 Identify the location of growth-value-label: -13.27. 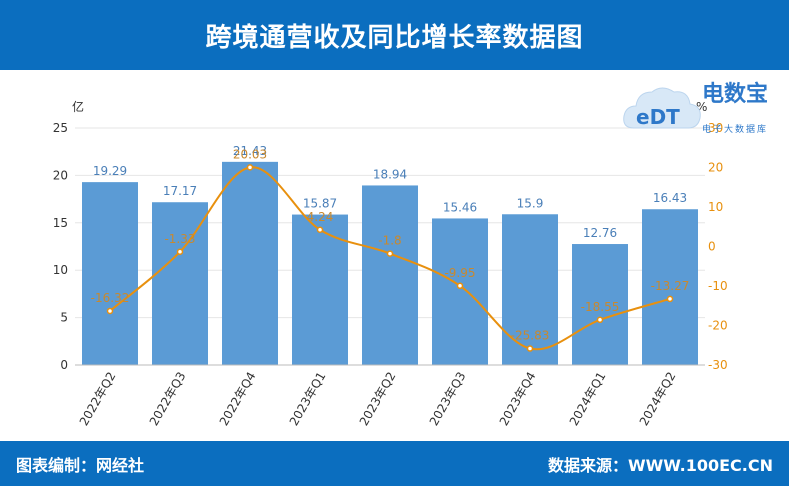
(670, 286).